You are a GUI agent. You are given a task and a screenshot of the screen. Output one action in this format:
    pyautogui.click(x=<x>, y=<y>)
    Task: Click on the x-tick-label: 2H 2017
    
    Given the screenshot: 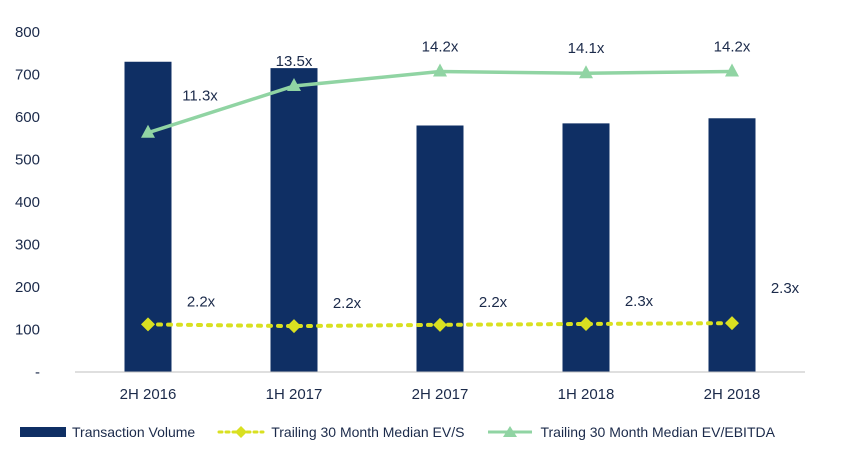 What is the action you would take?
    pyautogui.click(x=440, y=394)
    